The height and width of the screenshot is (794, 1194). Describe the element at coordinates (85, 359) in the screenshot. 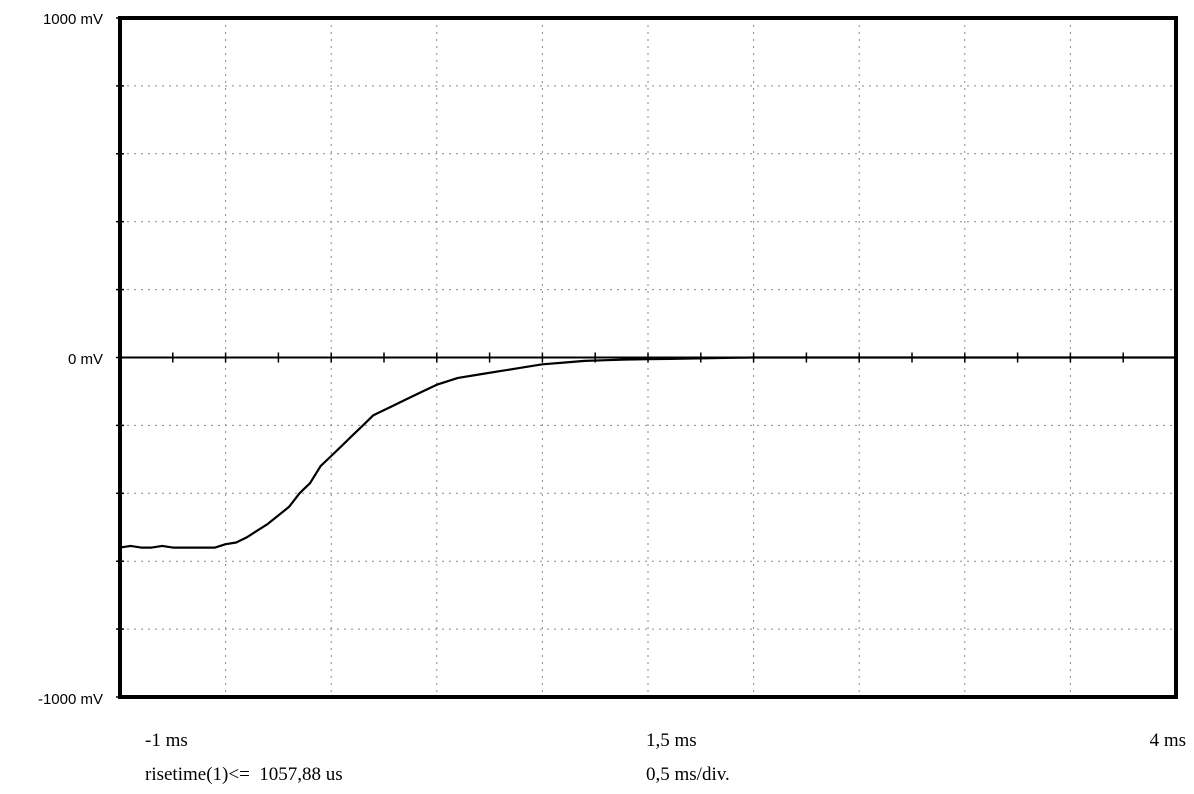

I see `y-tick-label-zero: 0 mV` at that location.